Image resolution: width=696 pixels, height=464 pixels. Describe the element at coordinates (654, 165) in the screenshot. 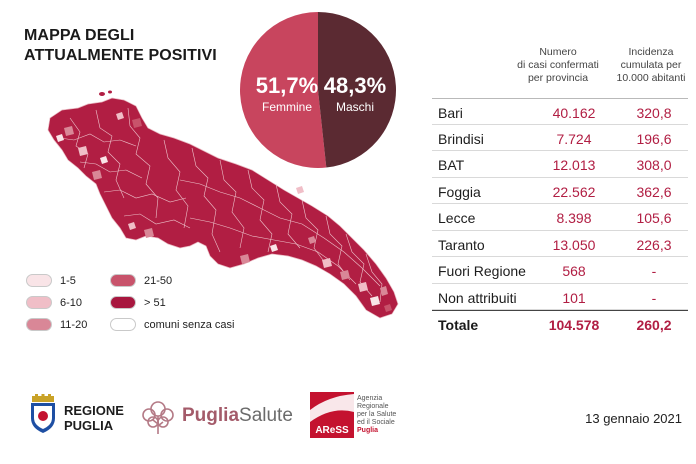

I see `incidence-value: 308,0` at that location.